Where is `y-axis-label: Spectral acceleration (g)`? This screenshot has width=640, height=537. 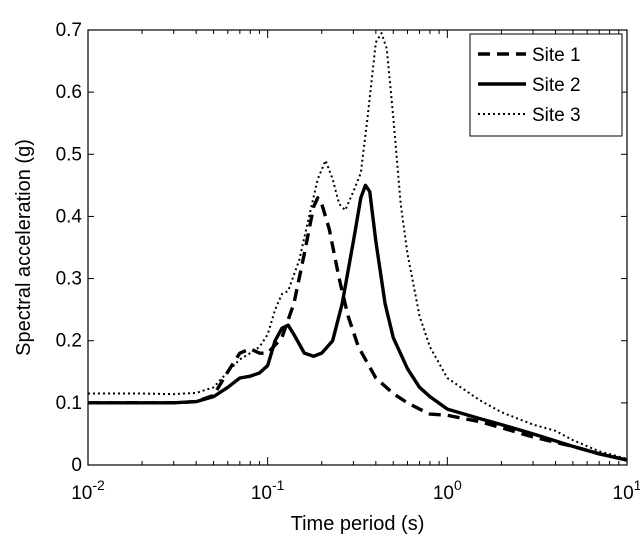
y-axis-label: Spectral acceleration (g) is located at coordinates (24, 247).